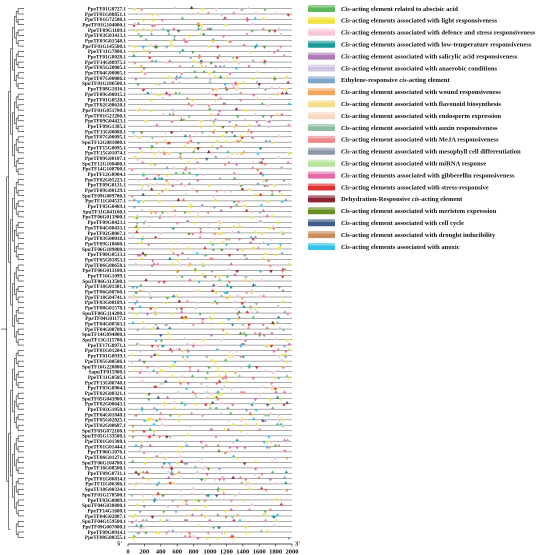 The width and height of the screenshot is (550, 555). Describe the element at coordinates (105, 325) in the screenshot. I see `gene-label: PpeTF04G00503.1` at that location.